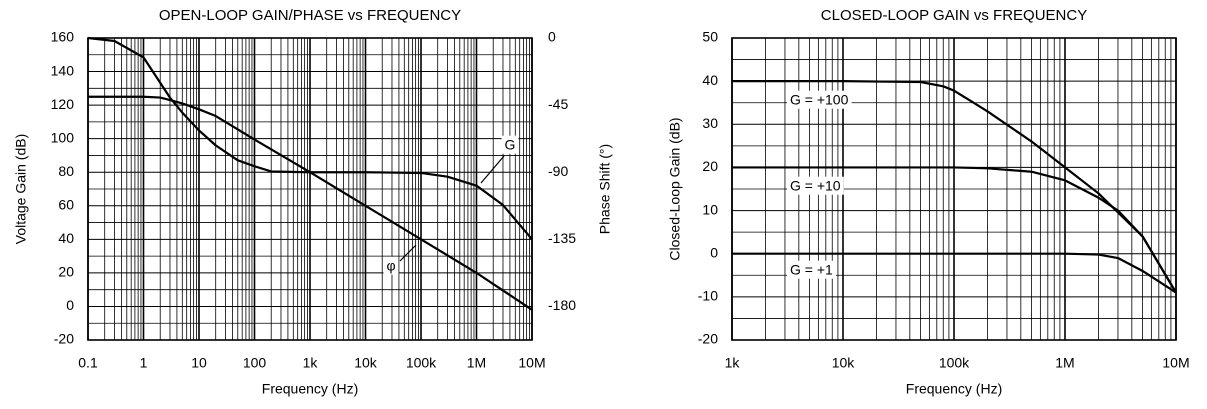  What do you see at coordinates (21, 189) in the screenshot?
I see `y-axis-label: Voltage Gain (dB)` at bounding box center [21, 189].